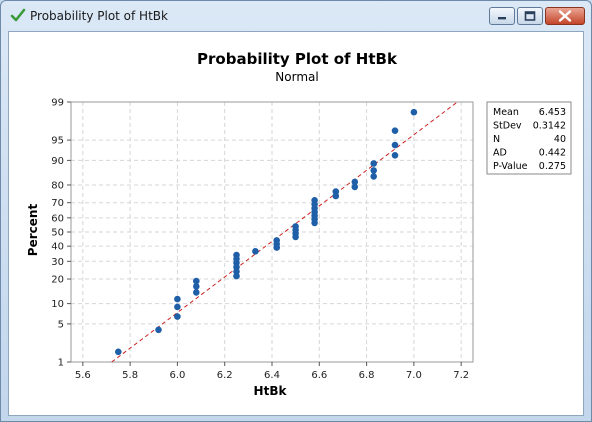 The image size is (592, 422). Describe the element at coordinates (271, 391) in the screenshot. I see `x-axis-label: HtBk` at that location.